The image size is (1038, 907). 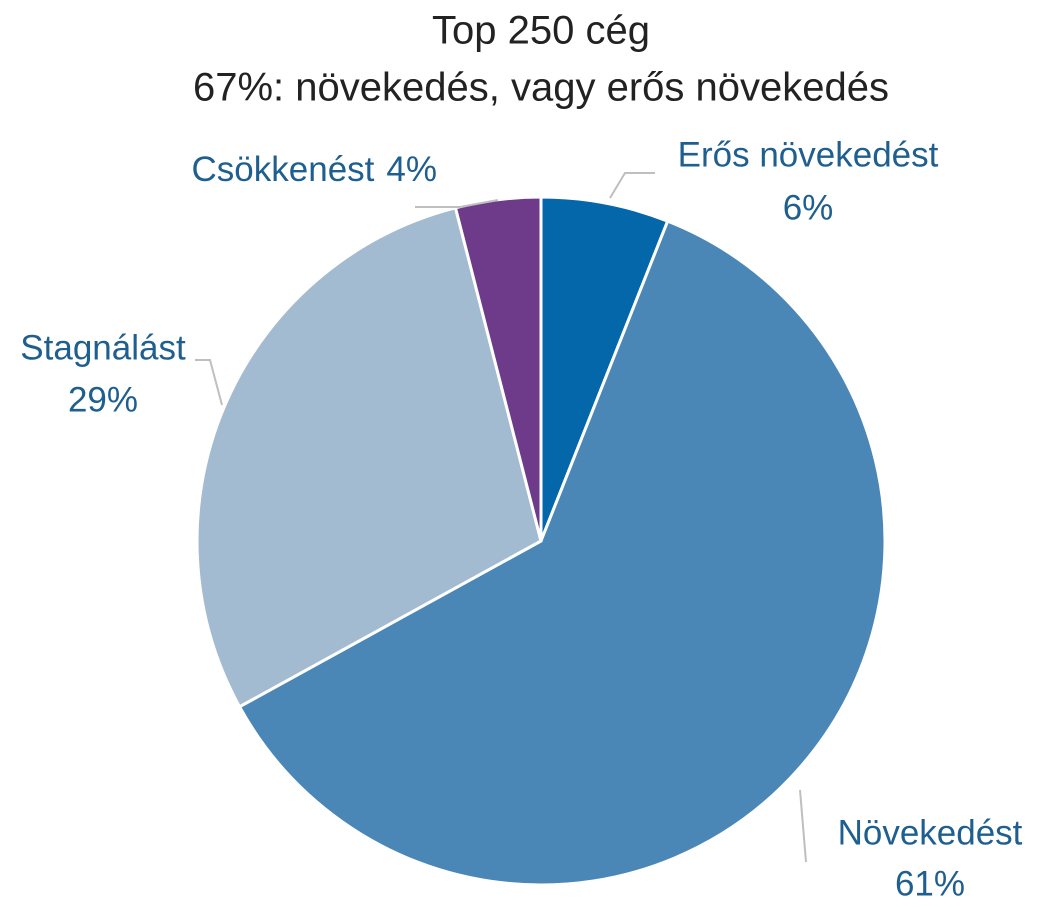 What do you see at coordinates (604, 368) in the screenshot?
I see `pie-slice` at bounding box center [604, 368].